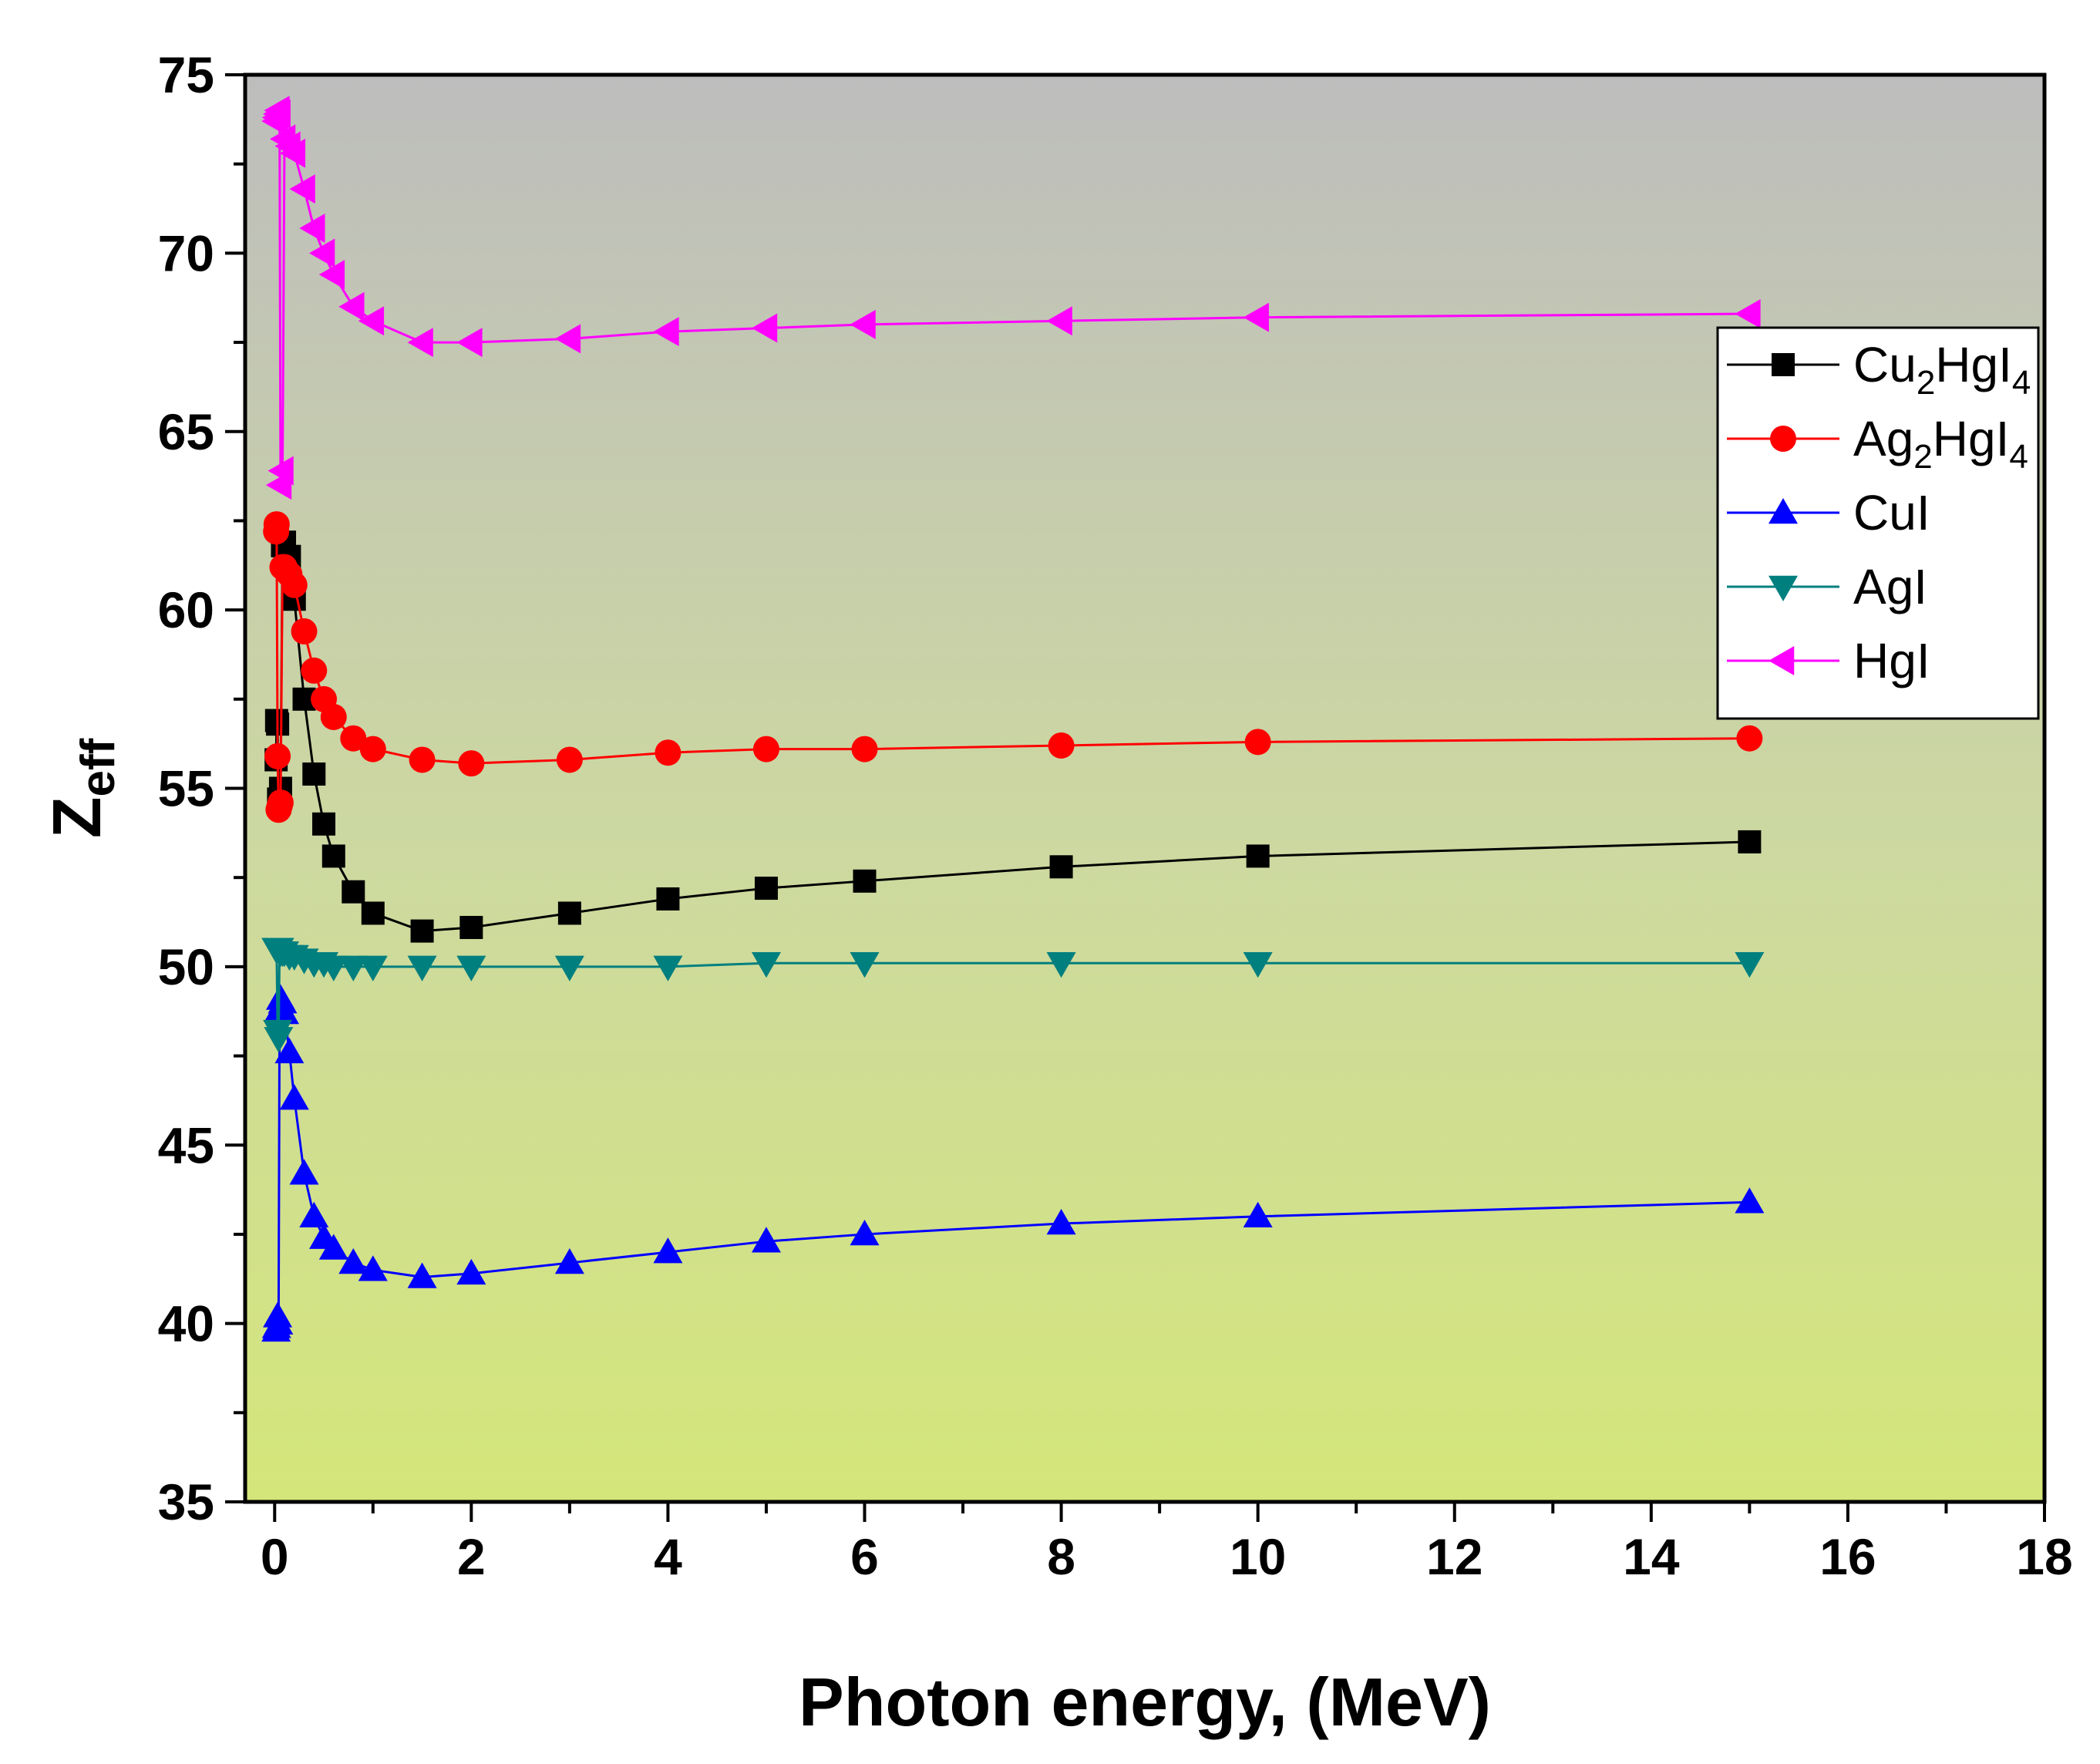 This screenshot has height=1764, width=2100. I want to click on svg-text: Zeff, so click(82, 788).